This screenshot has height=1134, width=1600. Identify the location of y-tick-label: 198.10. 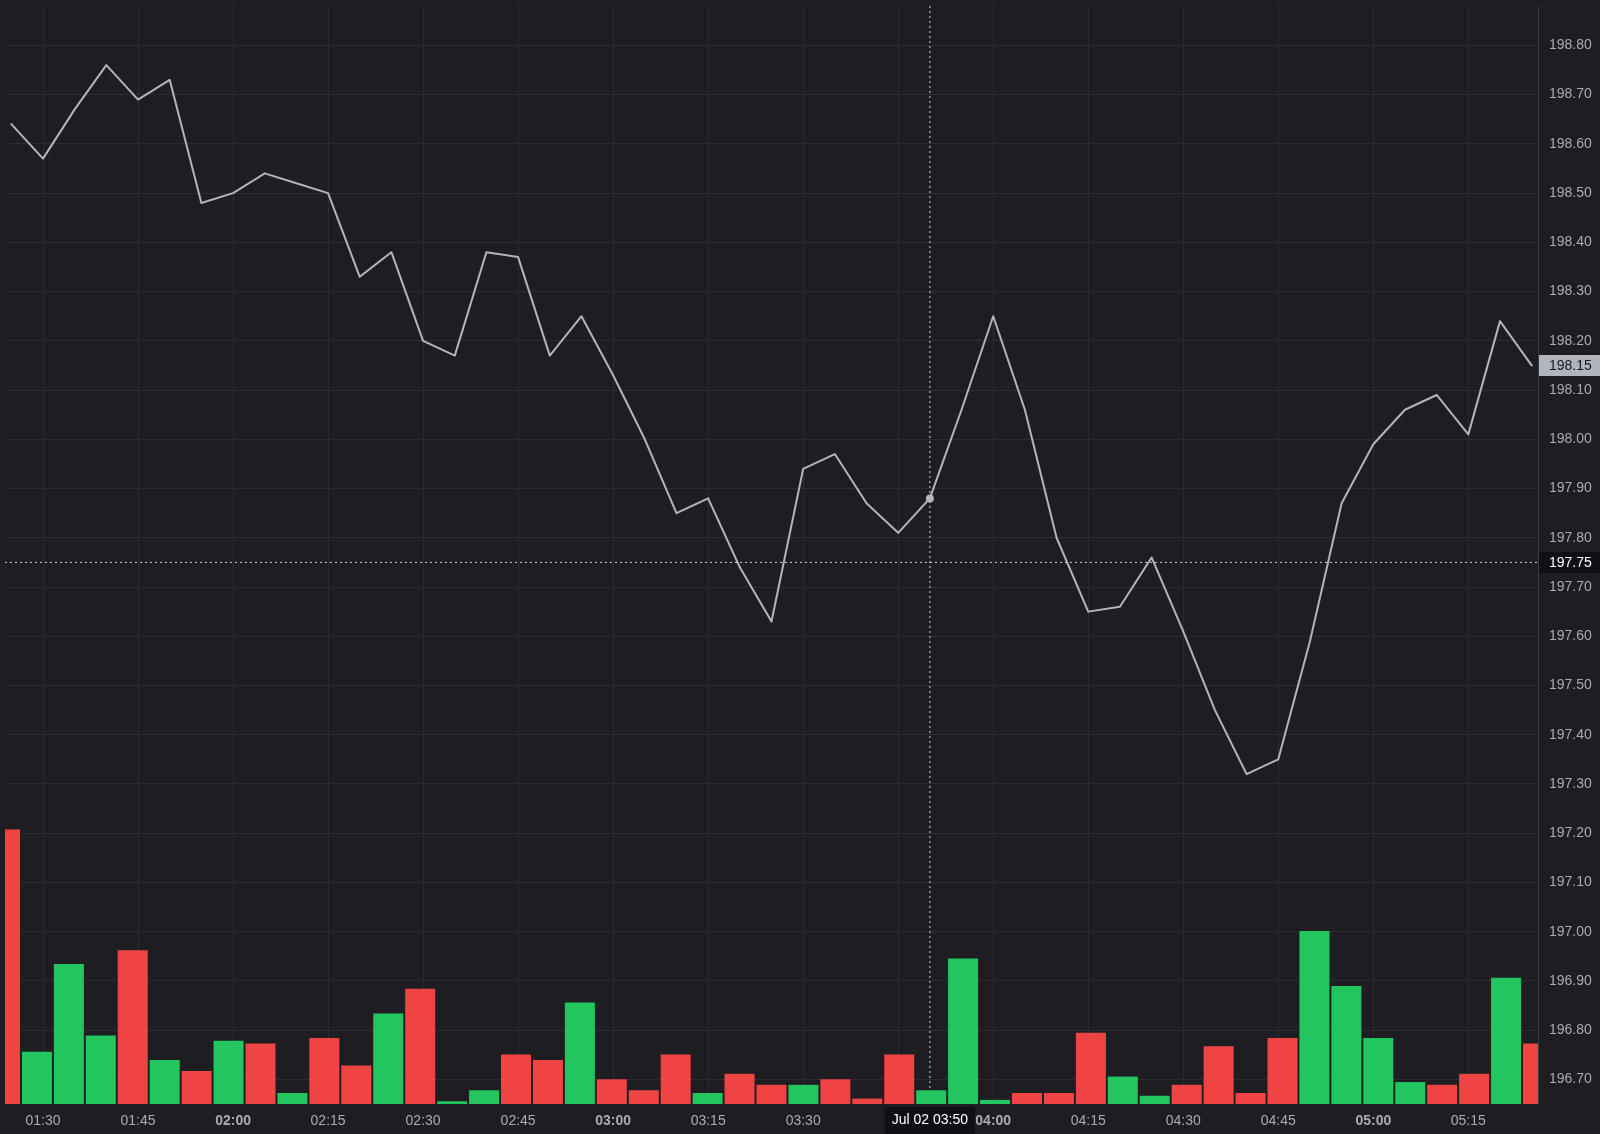
(1571, 388).